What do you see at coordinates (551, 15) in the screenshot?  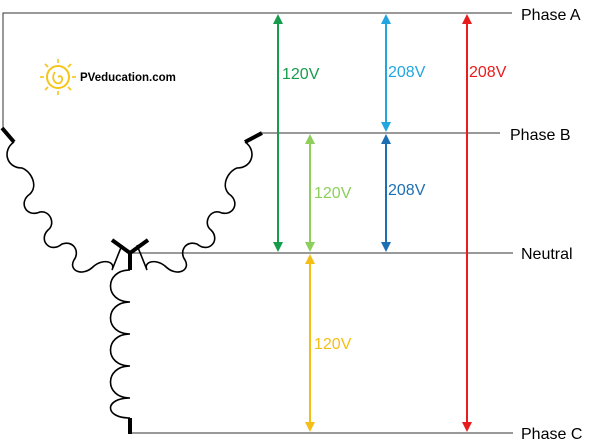 I see `phase-a-label: Phase A` at bounding box center [551, 15].